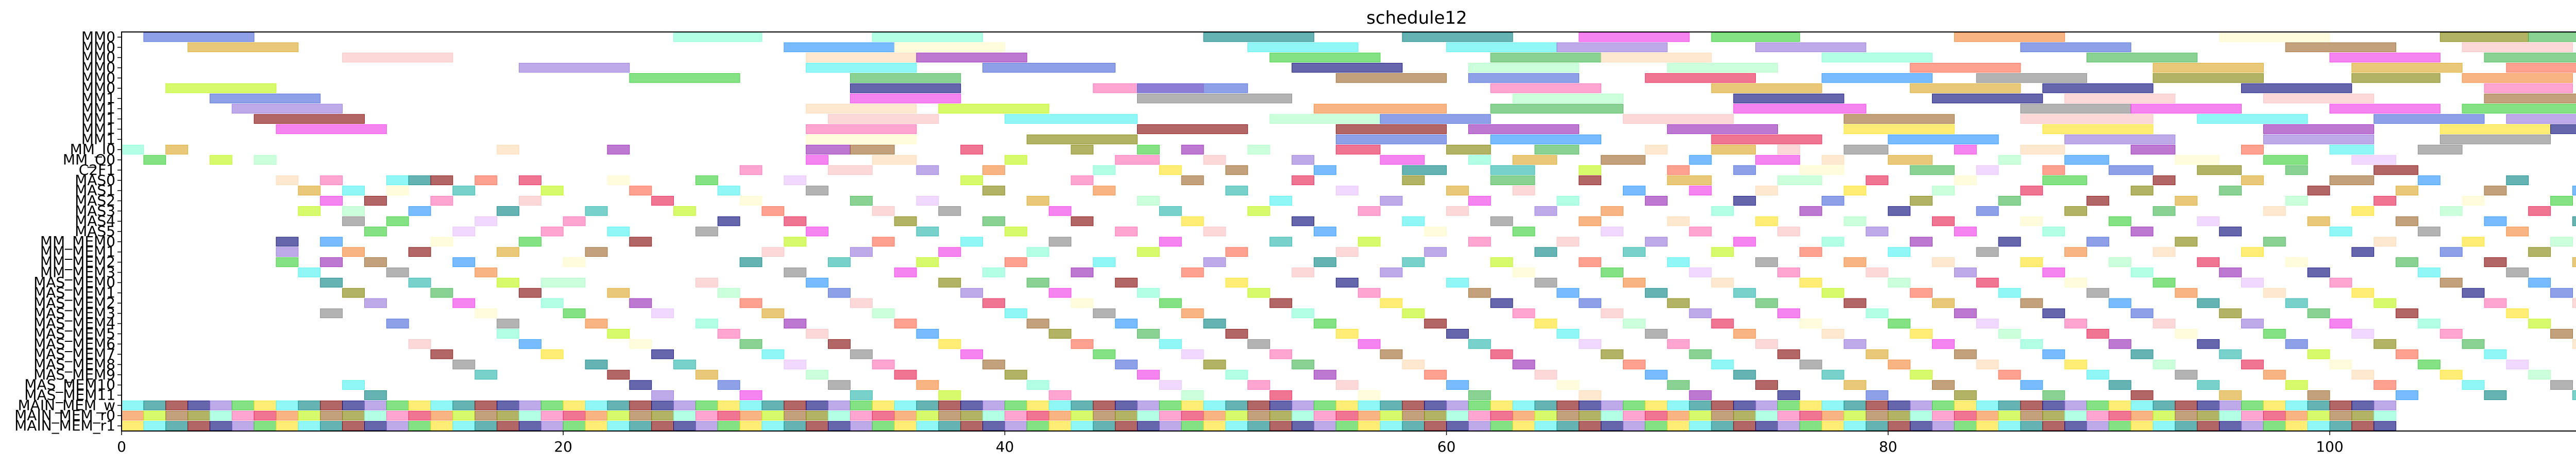  I want to click on y-tick-label: MM_MEM3, so click(77, 271).